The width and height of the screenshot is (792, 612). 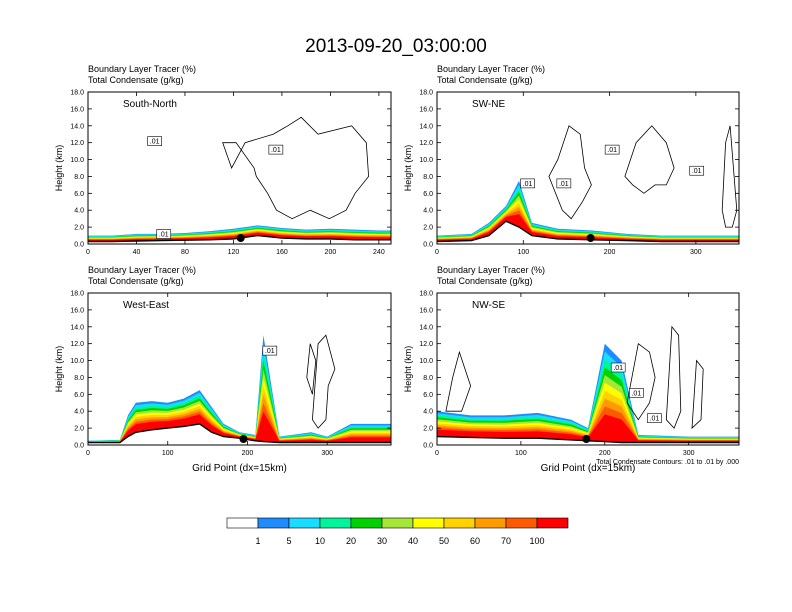 I want to click on panel-title: SW-NE, so click(x=488, y=104).